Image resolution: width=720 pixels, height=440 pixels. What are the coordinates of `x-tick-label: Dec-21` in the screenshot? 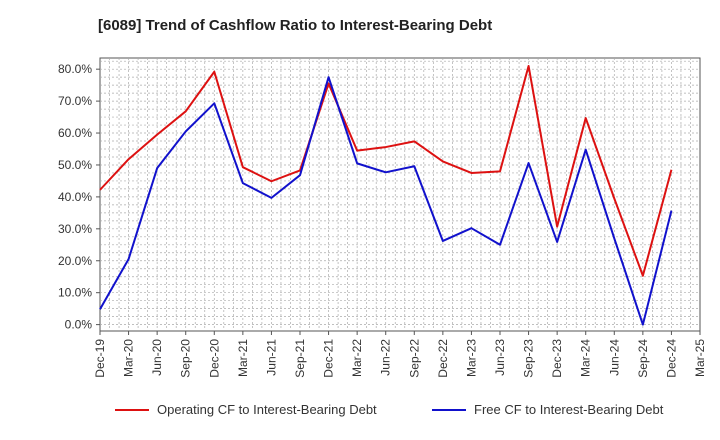 It's located at (329, 358).